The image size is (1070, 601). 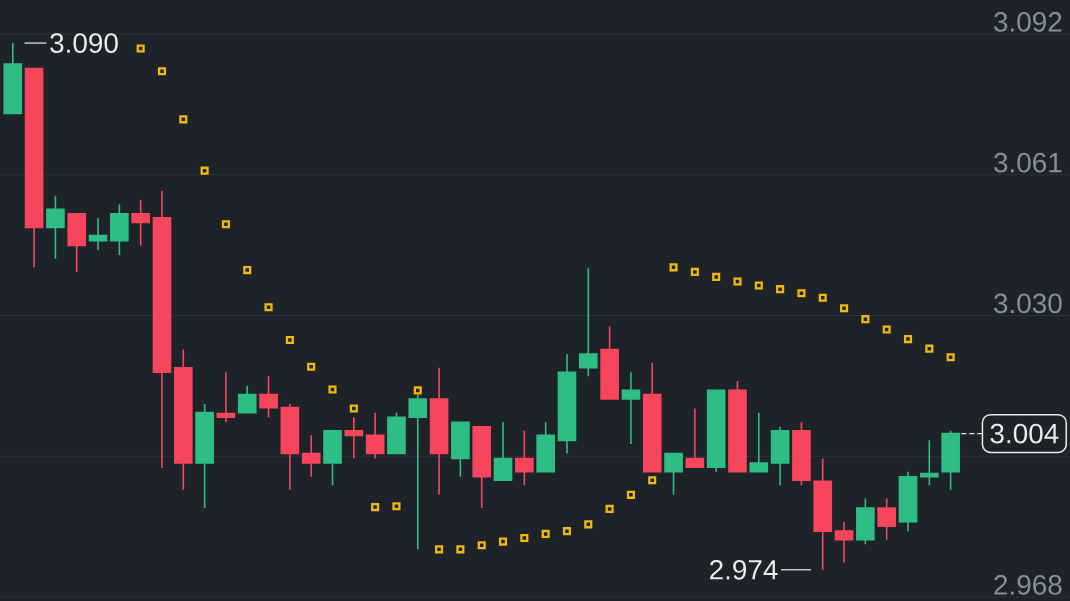 I want to click on annotation: 2.974, so click(x=744, y=569).